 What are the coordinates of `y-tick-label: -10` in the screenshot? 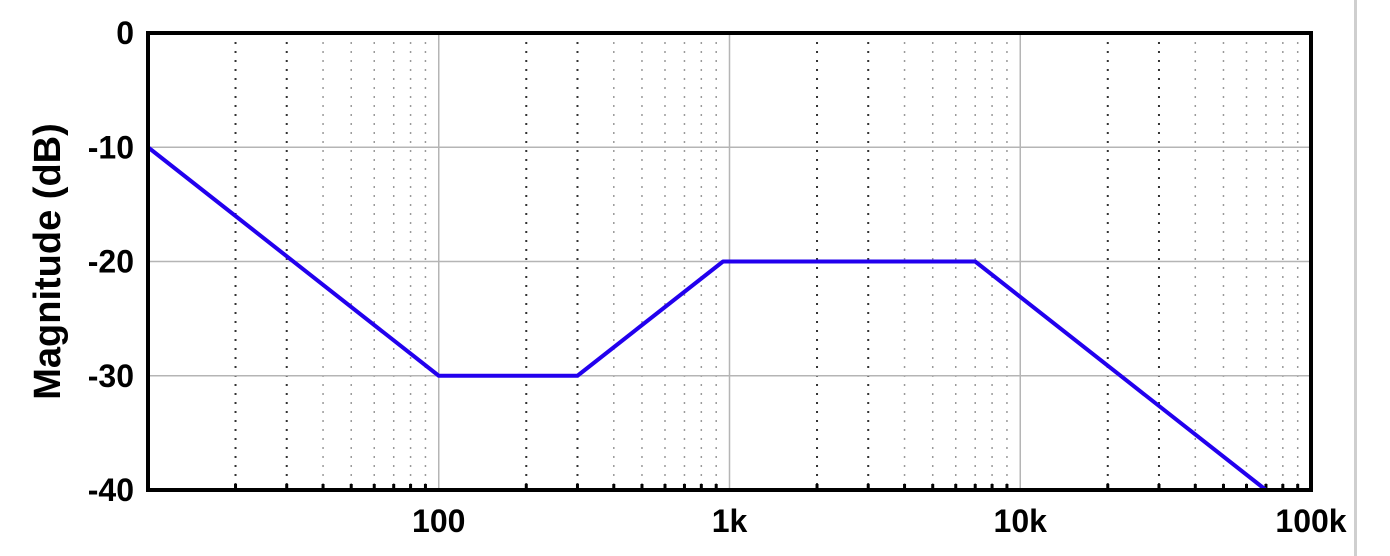 It's located at (111, 147).